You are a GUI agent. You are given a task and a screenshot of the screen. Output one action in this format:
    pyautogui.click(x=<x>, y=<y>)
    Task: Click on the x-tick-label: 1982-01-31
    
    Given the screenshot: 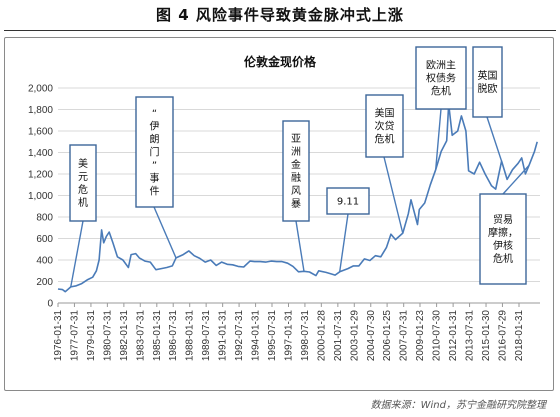 What is the action you would take?
    pyautogui.click(x=124, y=336)
    